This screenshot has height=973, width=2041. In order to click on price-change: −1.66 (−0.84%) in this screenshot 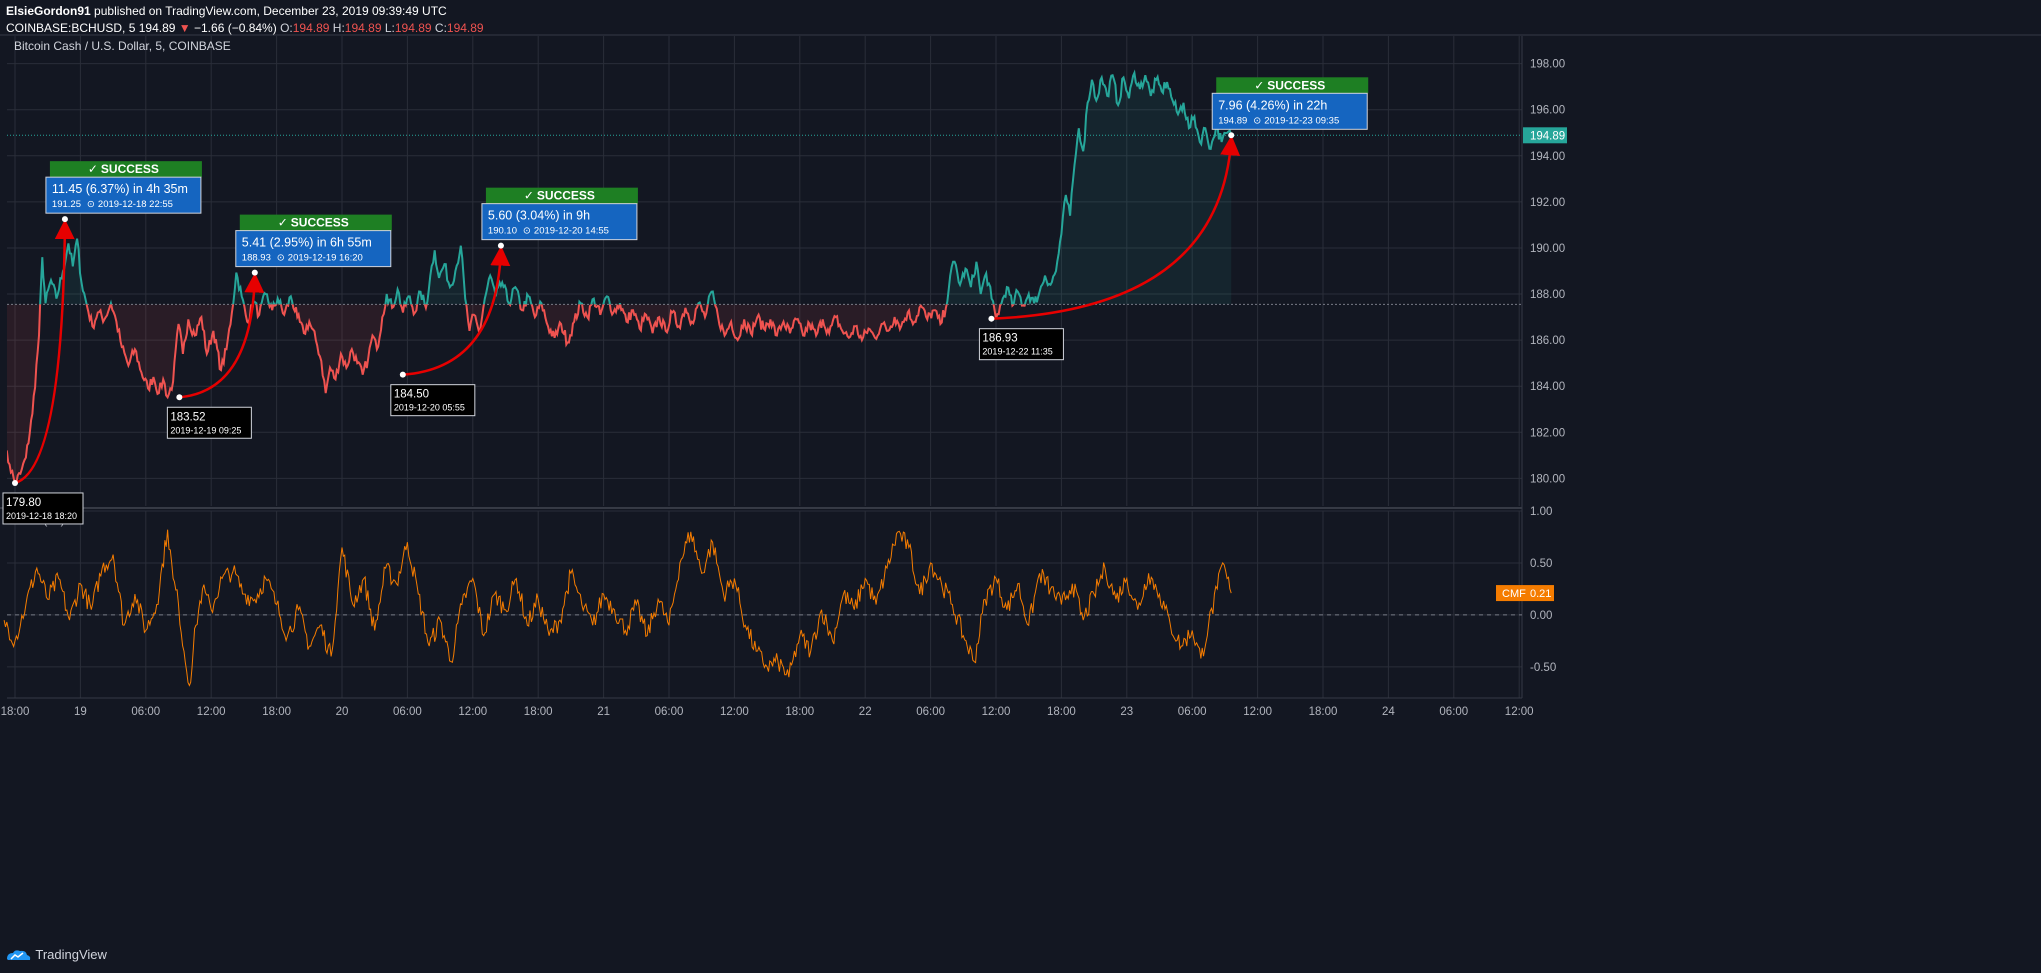, I will do `click(235, 28)`.